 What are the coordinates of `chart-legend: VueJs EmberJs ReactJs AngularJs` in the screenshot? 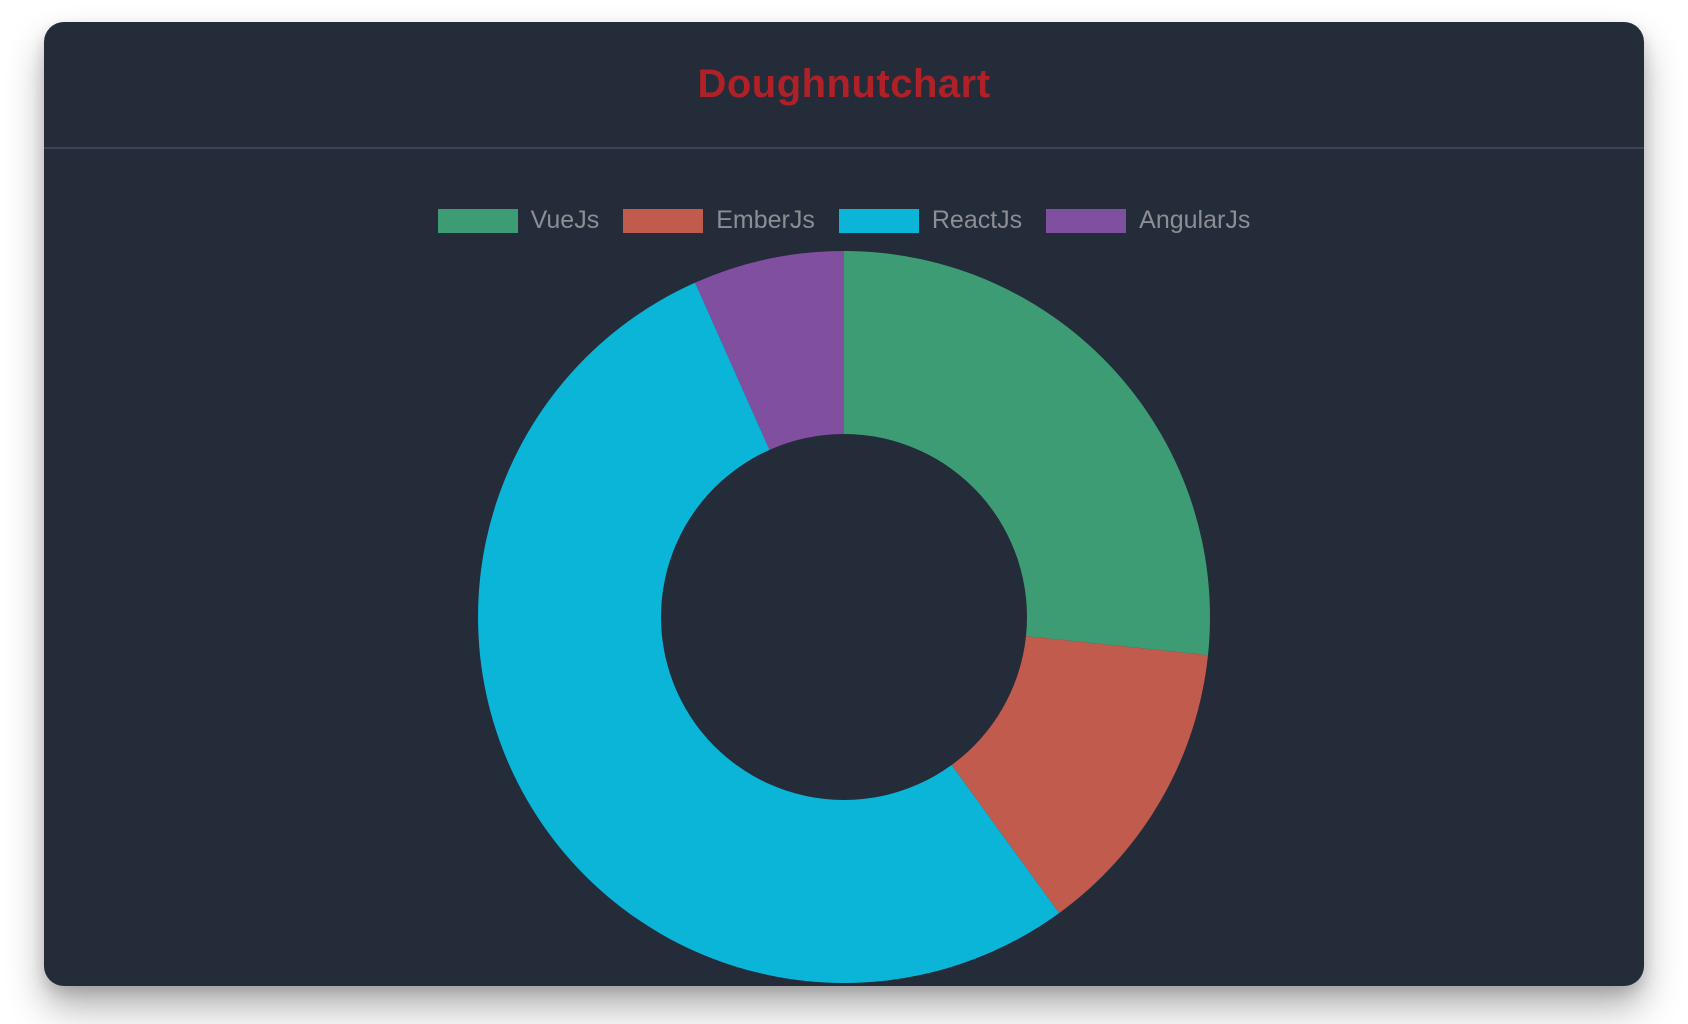 It's located at (844, 220).